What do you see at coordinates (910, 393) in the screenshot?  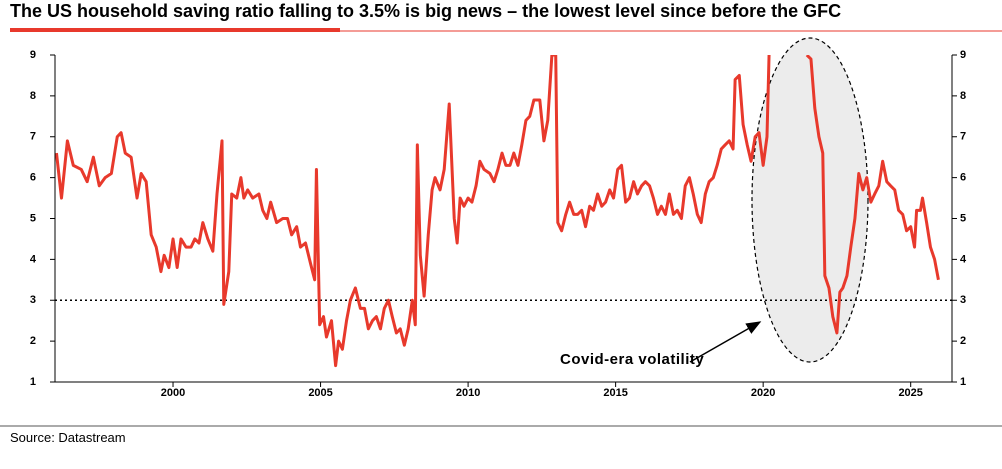 I see `x-tick-label: 2025` at bounding box center [910, 393].